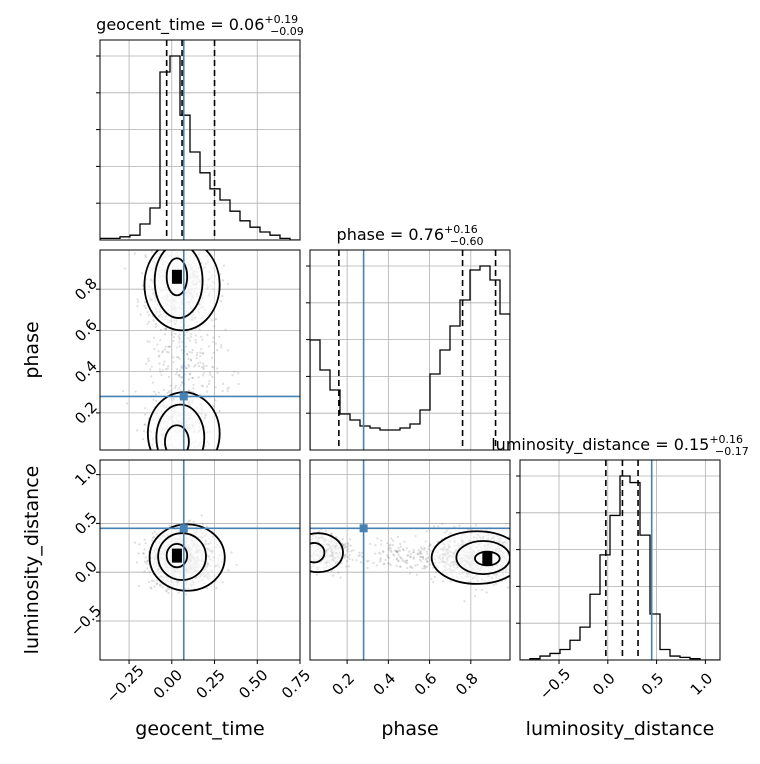  Describe the element at coordinates (726, 439) in the screenshot. I see `title-plus: +0.16` at that location.